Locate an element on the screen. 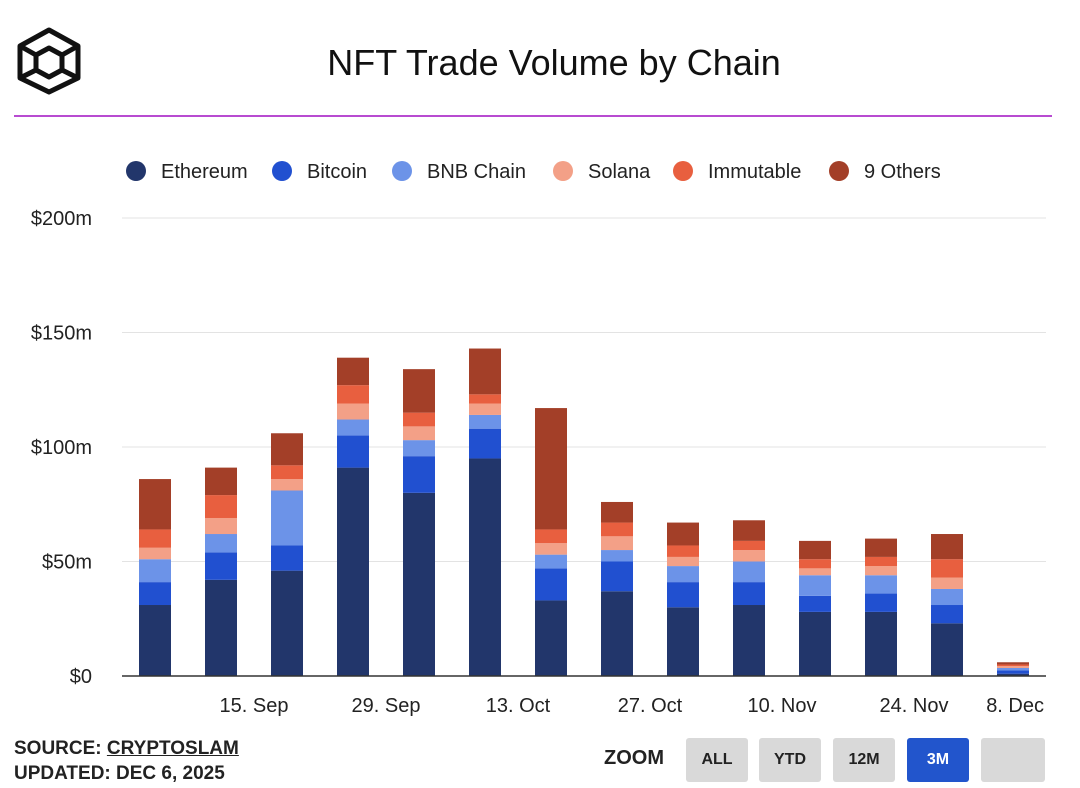 The height and width of the screenshot is (788, 1080). legend-label: BNB Chain is located at coordinates (476, 172).